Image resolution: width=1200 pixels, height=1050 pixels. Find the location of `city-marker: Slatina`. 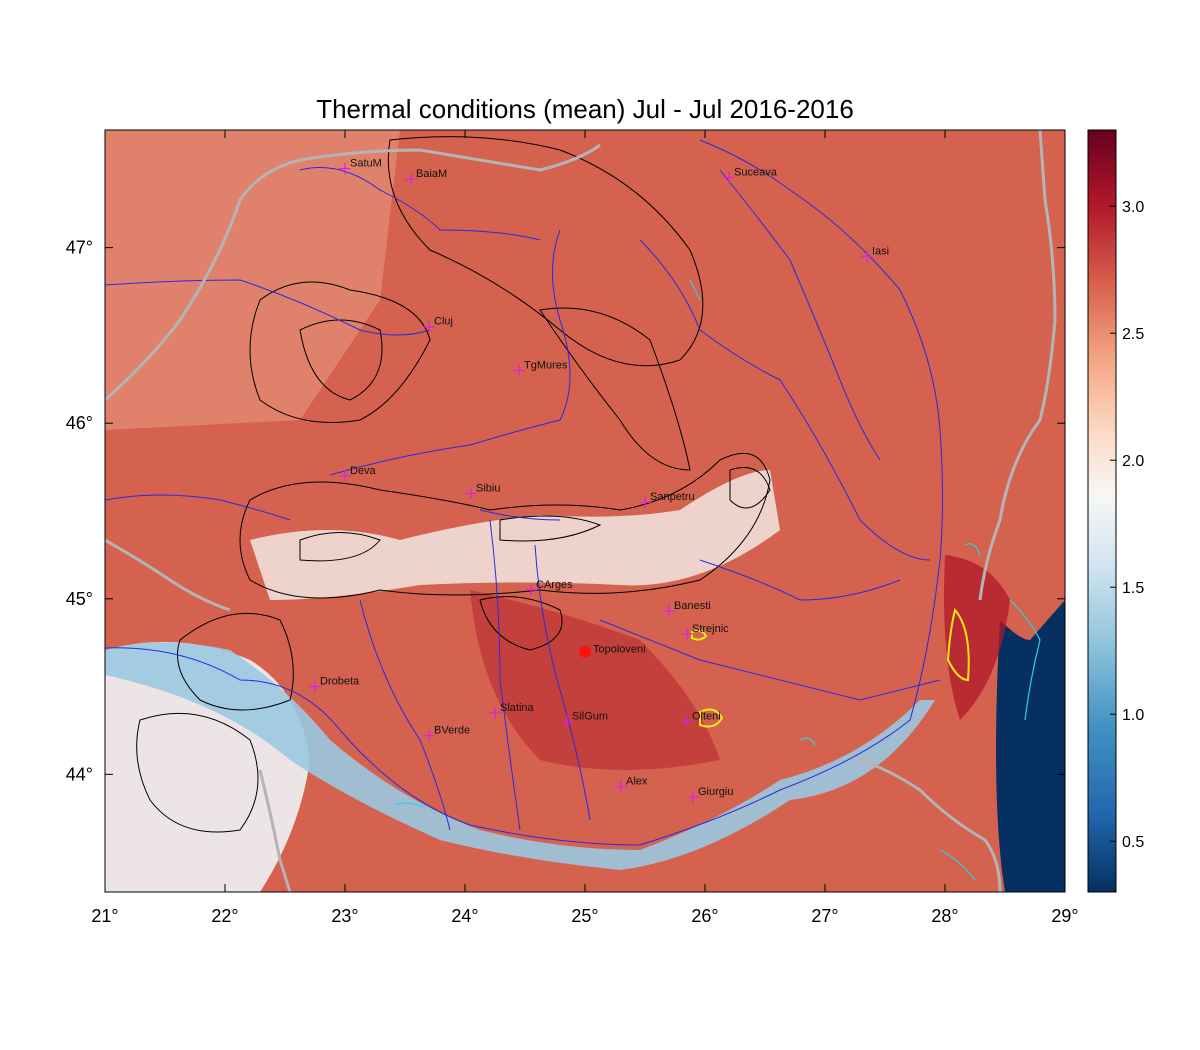

city-marker: Slatina is located at coordinates (512, 710).